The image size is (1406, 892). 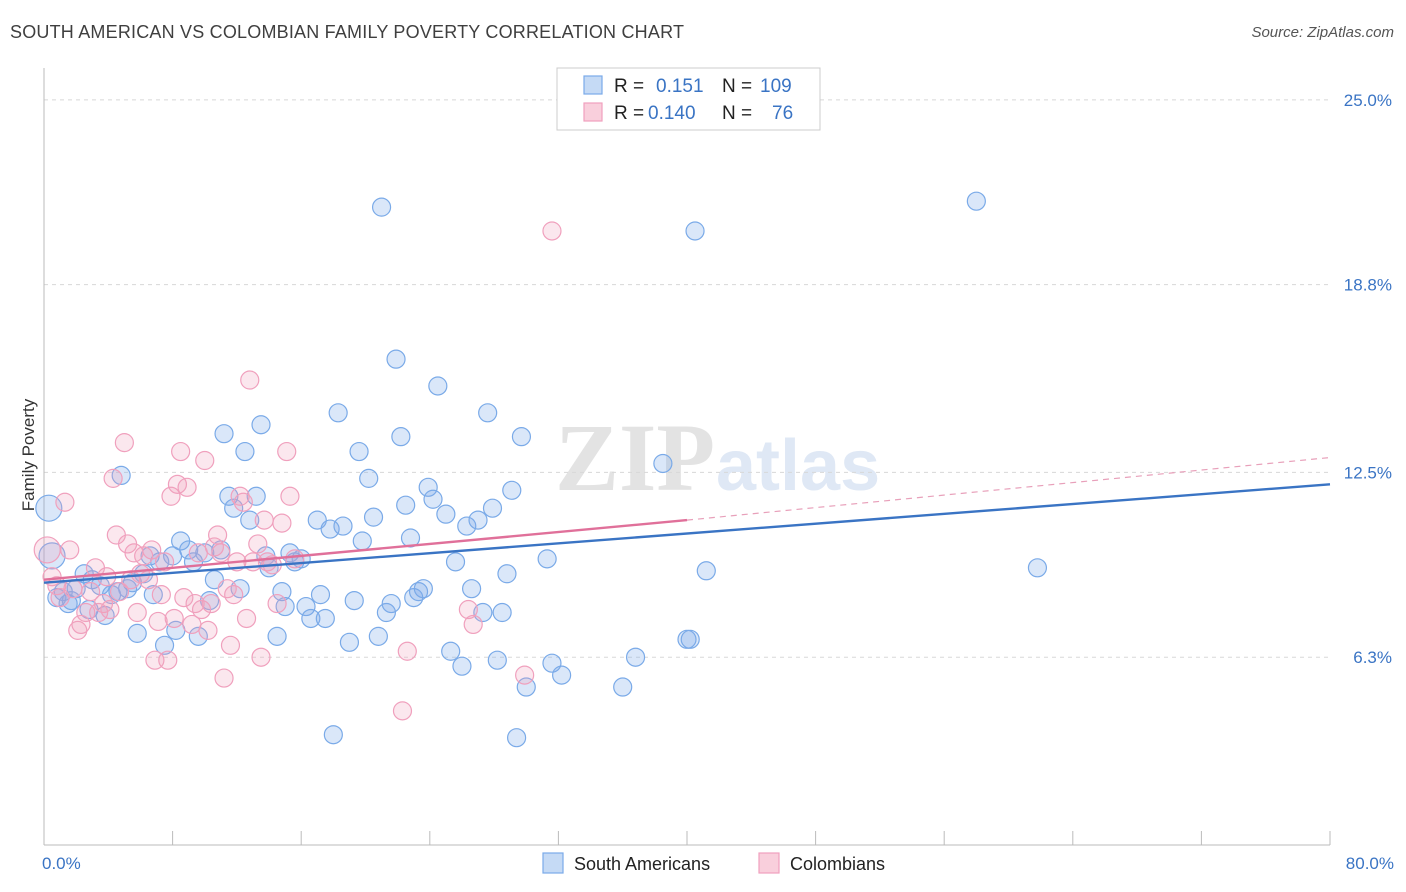 What do you see at coordinates (593, 112) in the screenshot?
I see `legend-swatch-colombians` at bounding box center [593, 112].